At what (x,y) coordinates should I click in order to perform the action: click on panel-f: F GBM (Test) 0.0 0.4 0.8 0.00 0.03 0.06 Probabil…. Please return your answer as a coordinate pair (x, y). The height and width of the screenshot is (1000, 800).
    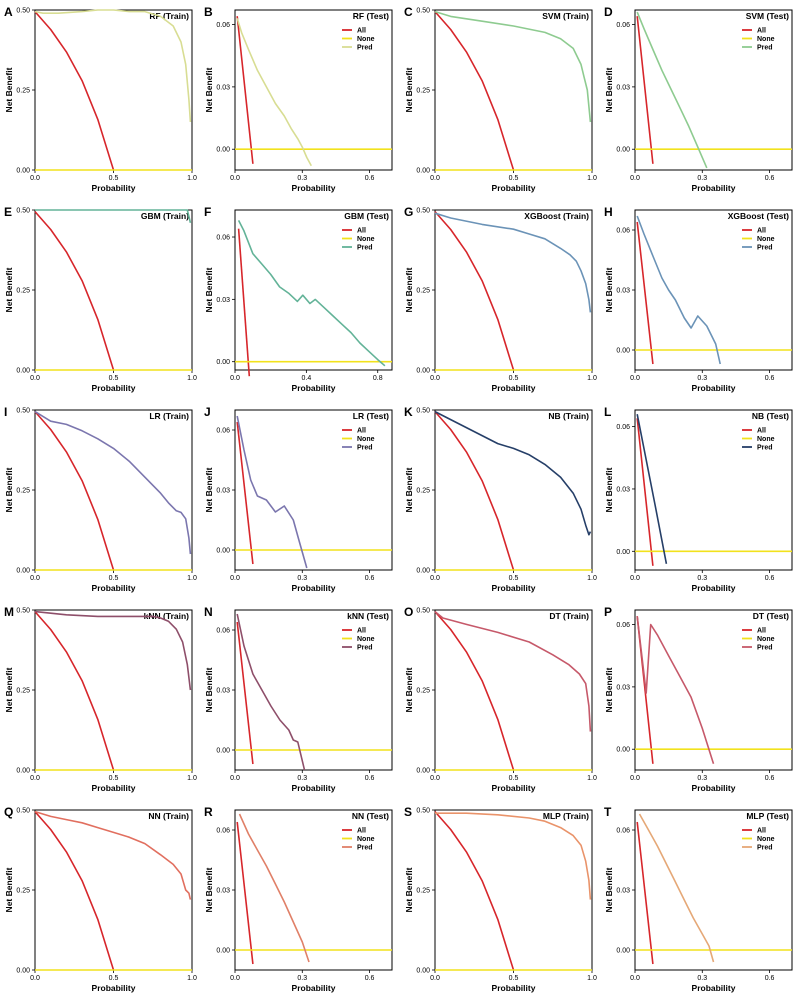
    Looking at the image, I should click on (298, 299).